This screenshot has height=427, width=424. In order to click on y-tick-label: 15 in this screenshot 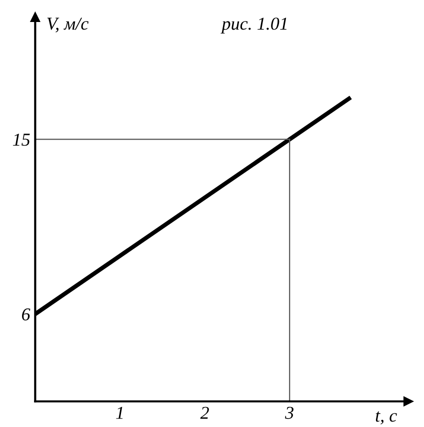, I will do `click(21, 140)`.